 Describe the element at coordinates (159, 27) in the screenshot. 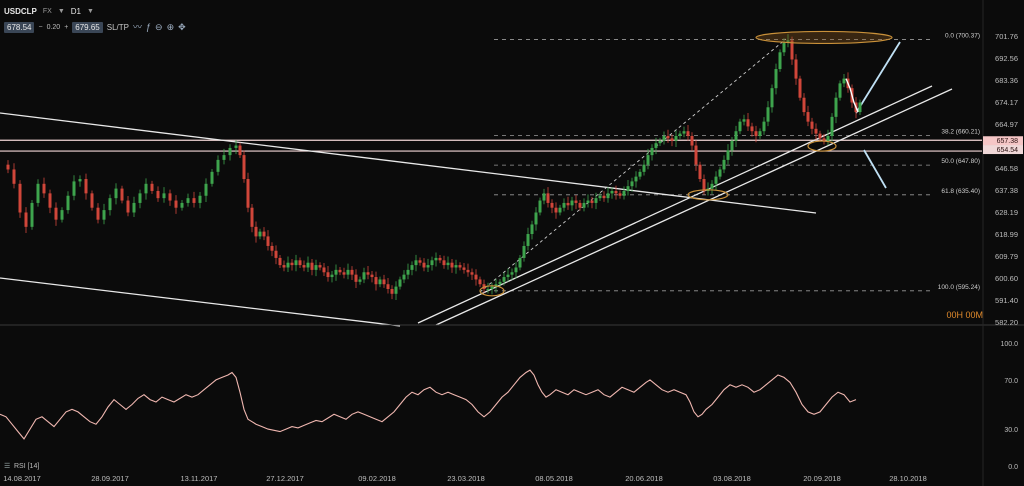

I see `zoom-out-icon: ⊖` at that location.